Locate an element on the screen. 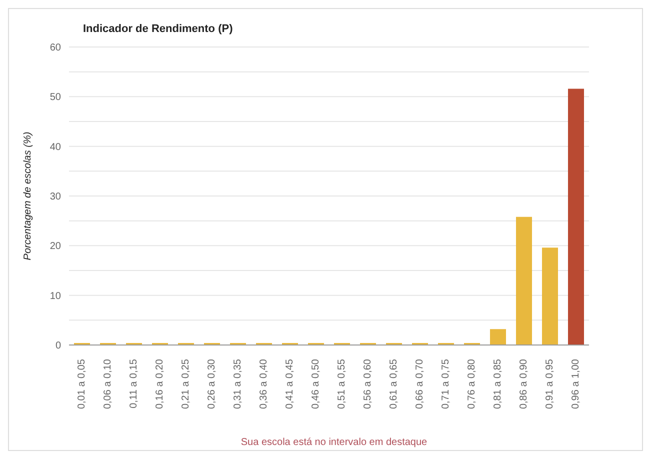 The height and width of the screenshot is (459, 651). x-tick-label: 0,96 a 1,00 is located at coordinates (576, 384).